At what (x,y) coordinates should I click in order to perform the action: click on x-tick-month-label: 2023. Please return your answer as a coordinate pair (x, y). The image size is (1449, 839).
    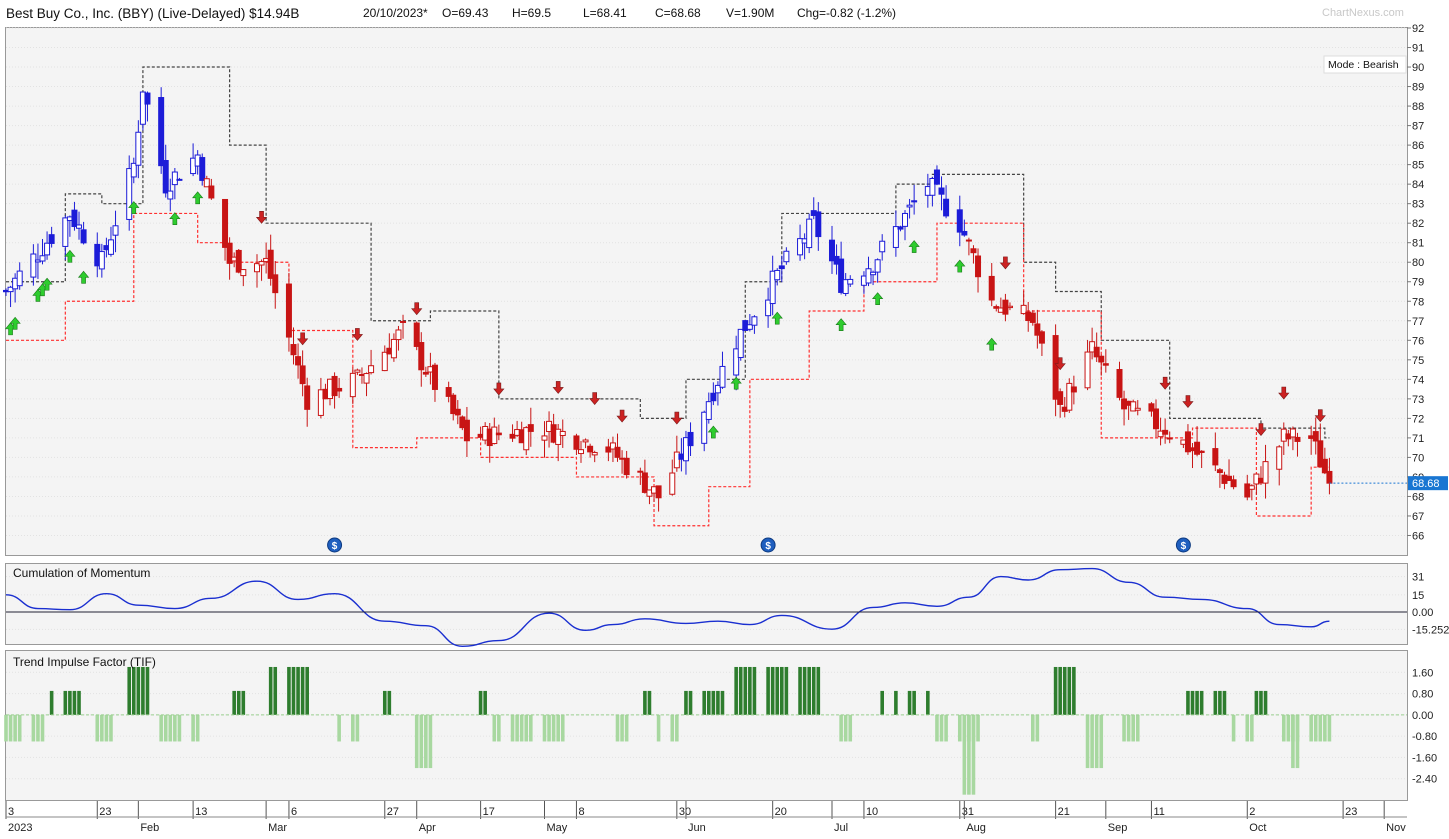
    Looking at the image, I should click on (20, 828).